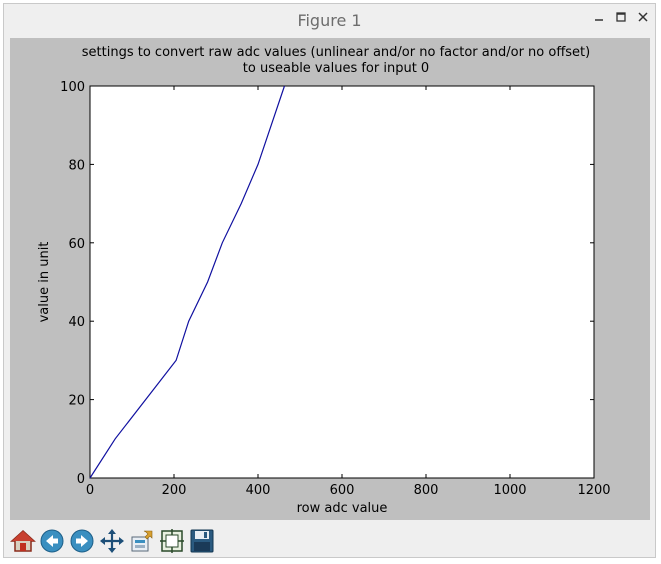  I want to click on window-title: Figure 1, so click(329, 20).